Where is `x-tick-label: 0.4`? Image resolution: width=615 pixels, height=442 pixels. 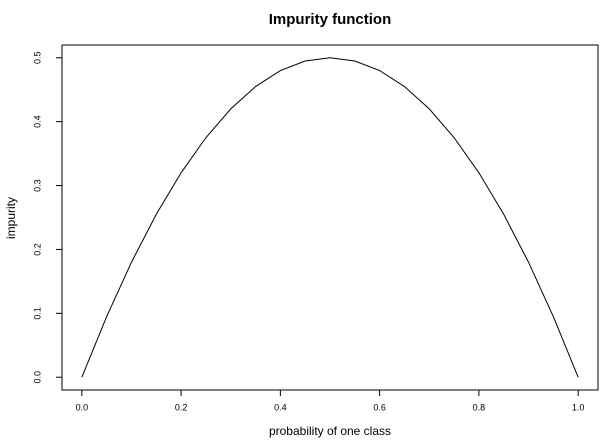 x-tick-label: 0.4 is located at coordinates (280, 407).